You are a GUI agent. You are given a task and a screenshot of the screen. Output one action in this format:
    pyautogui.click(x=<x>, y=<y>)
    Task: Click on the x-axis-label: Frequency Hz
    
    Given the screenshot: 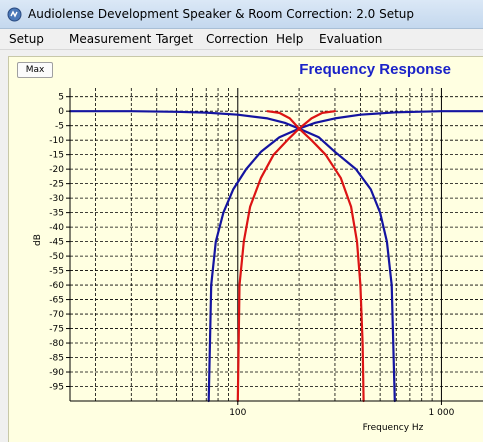 What is the action you would take?
    pyautogui.click(x=393, y=428)
    